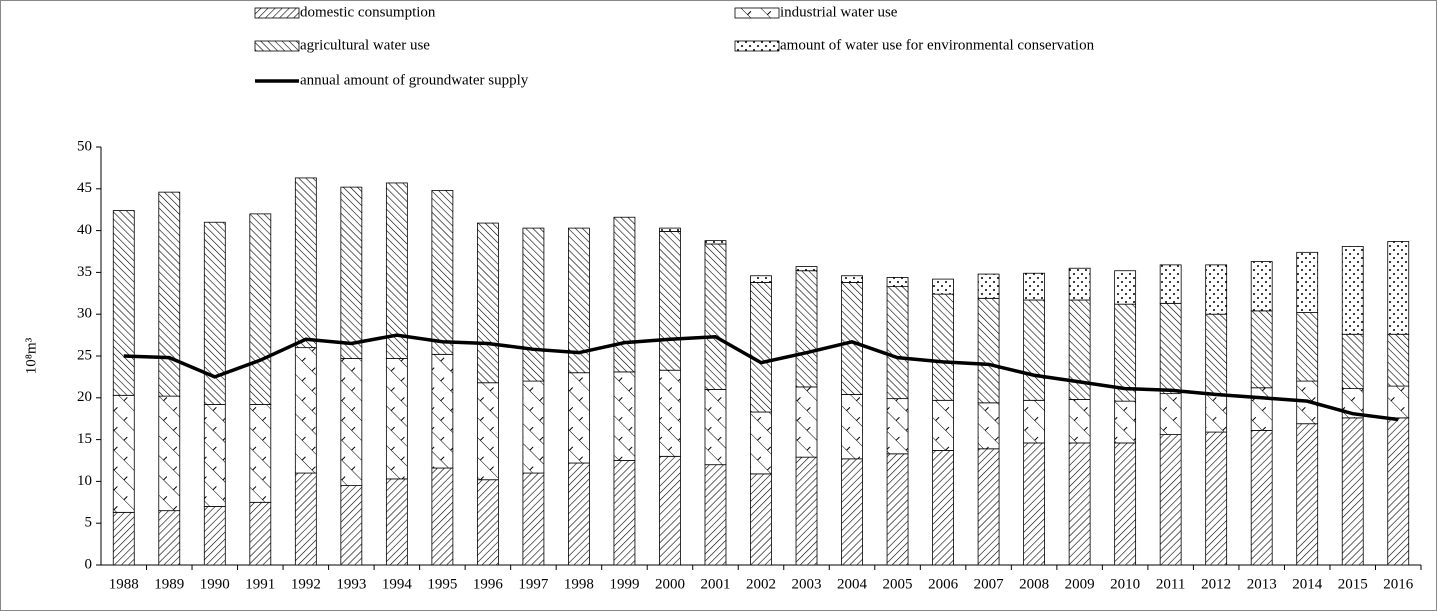 The height and width of the screenshot is (611, 1437). What do you see at coordinates (84, 272) in the screenshot?
I see `y-tick-label: 35` at bounding box center [84, 272].